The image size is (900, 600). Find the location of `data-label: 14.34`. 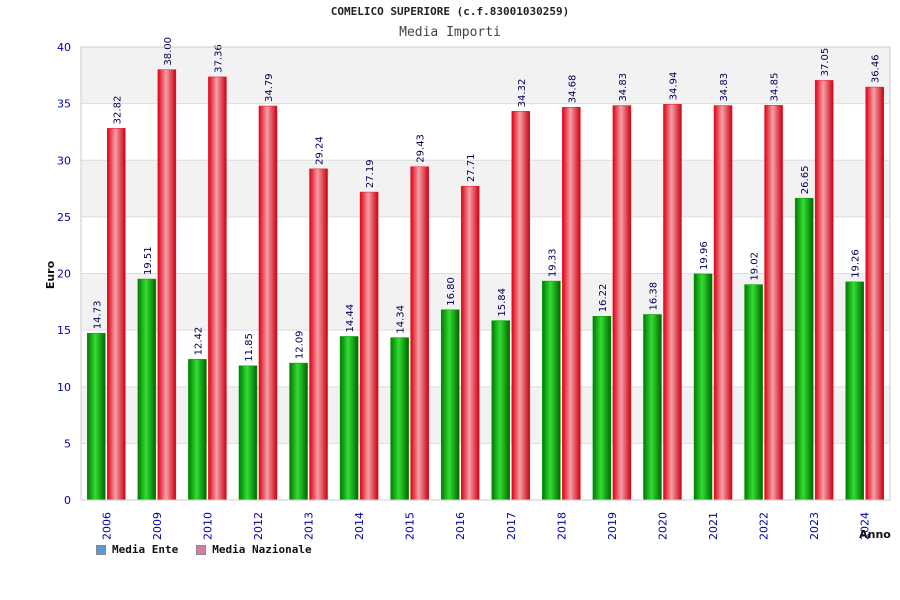

data-label: 14.34 is located at coordinates (401, 319).